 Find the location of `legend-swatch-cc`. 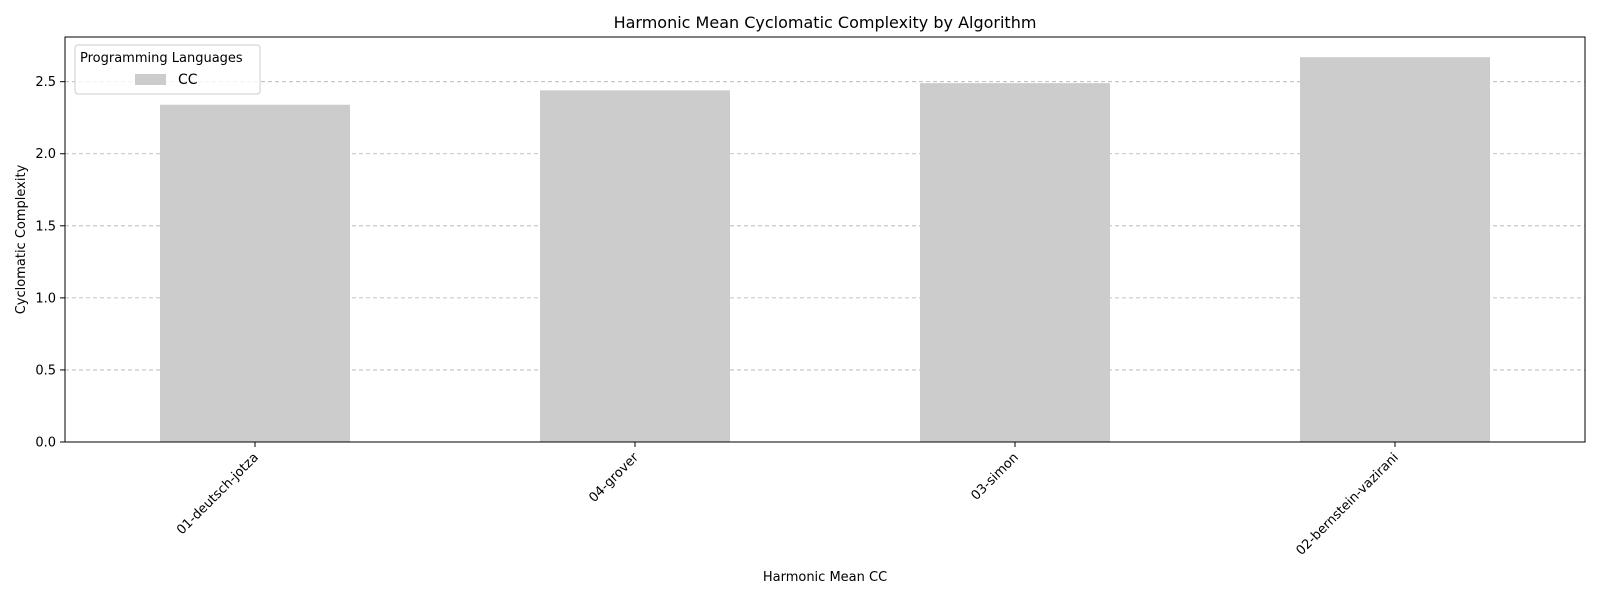

legend-swatch-cc is located at coordinates (150, 79).